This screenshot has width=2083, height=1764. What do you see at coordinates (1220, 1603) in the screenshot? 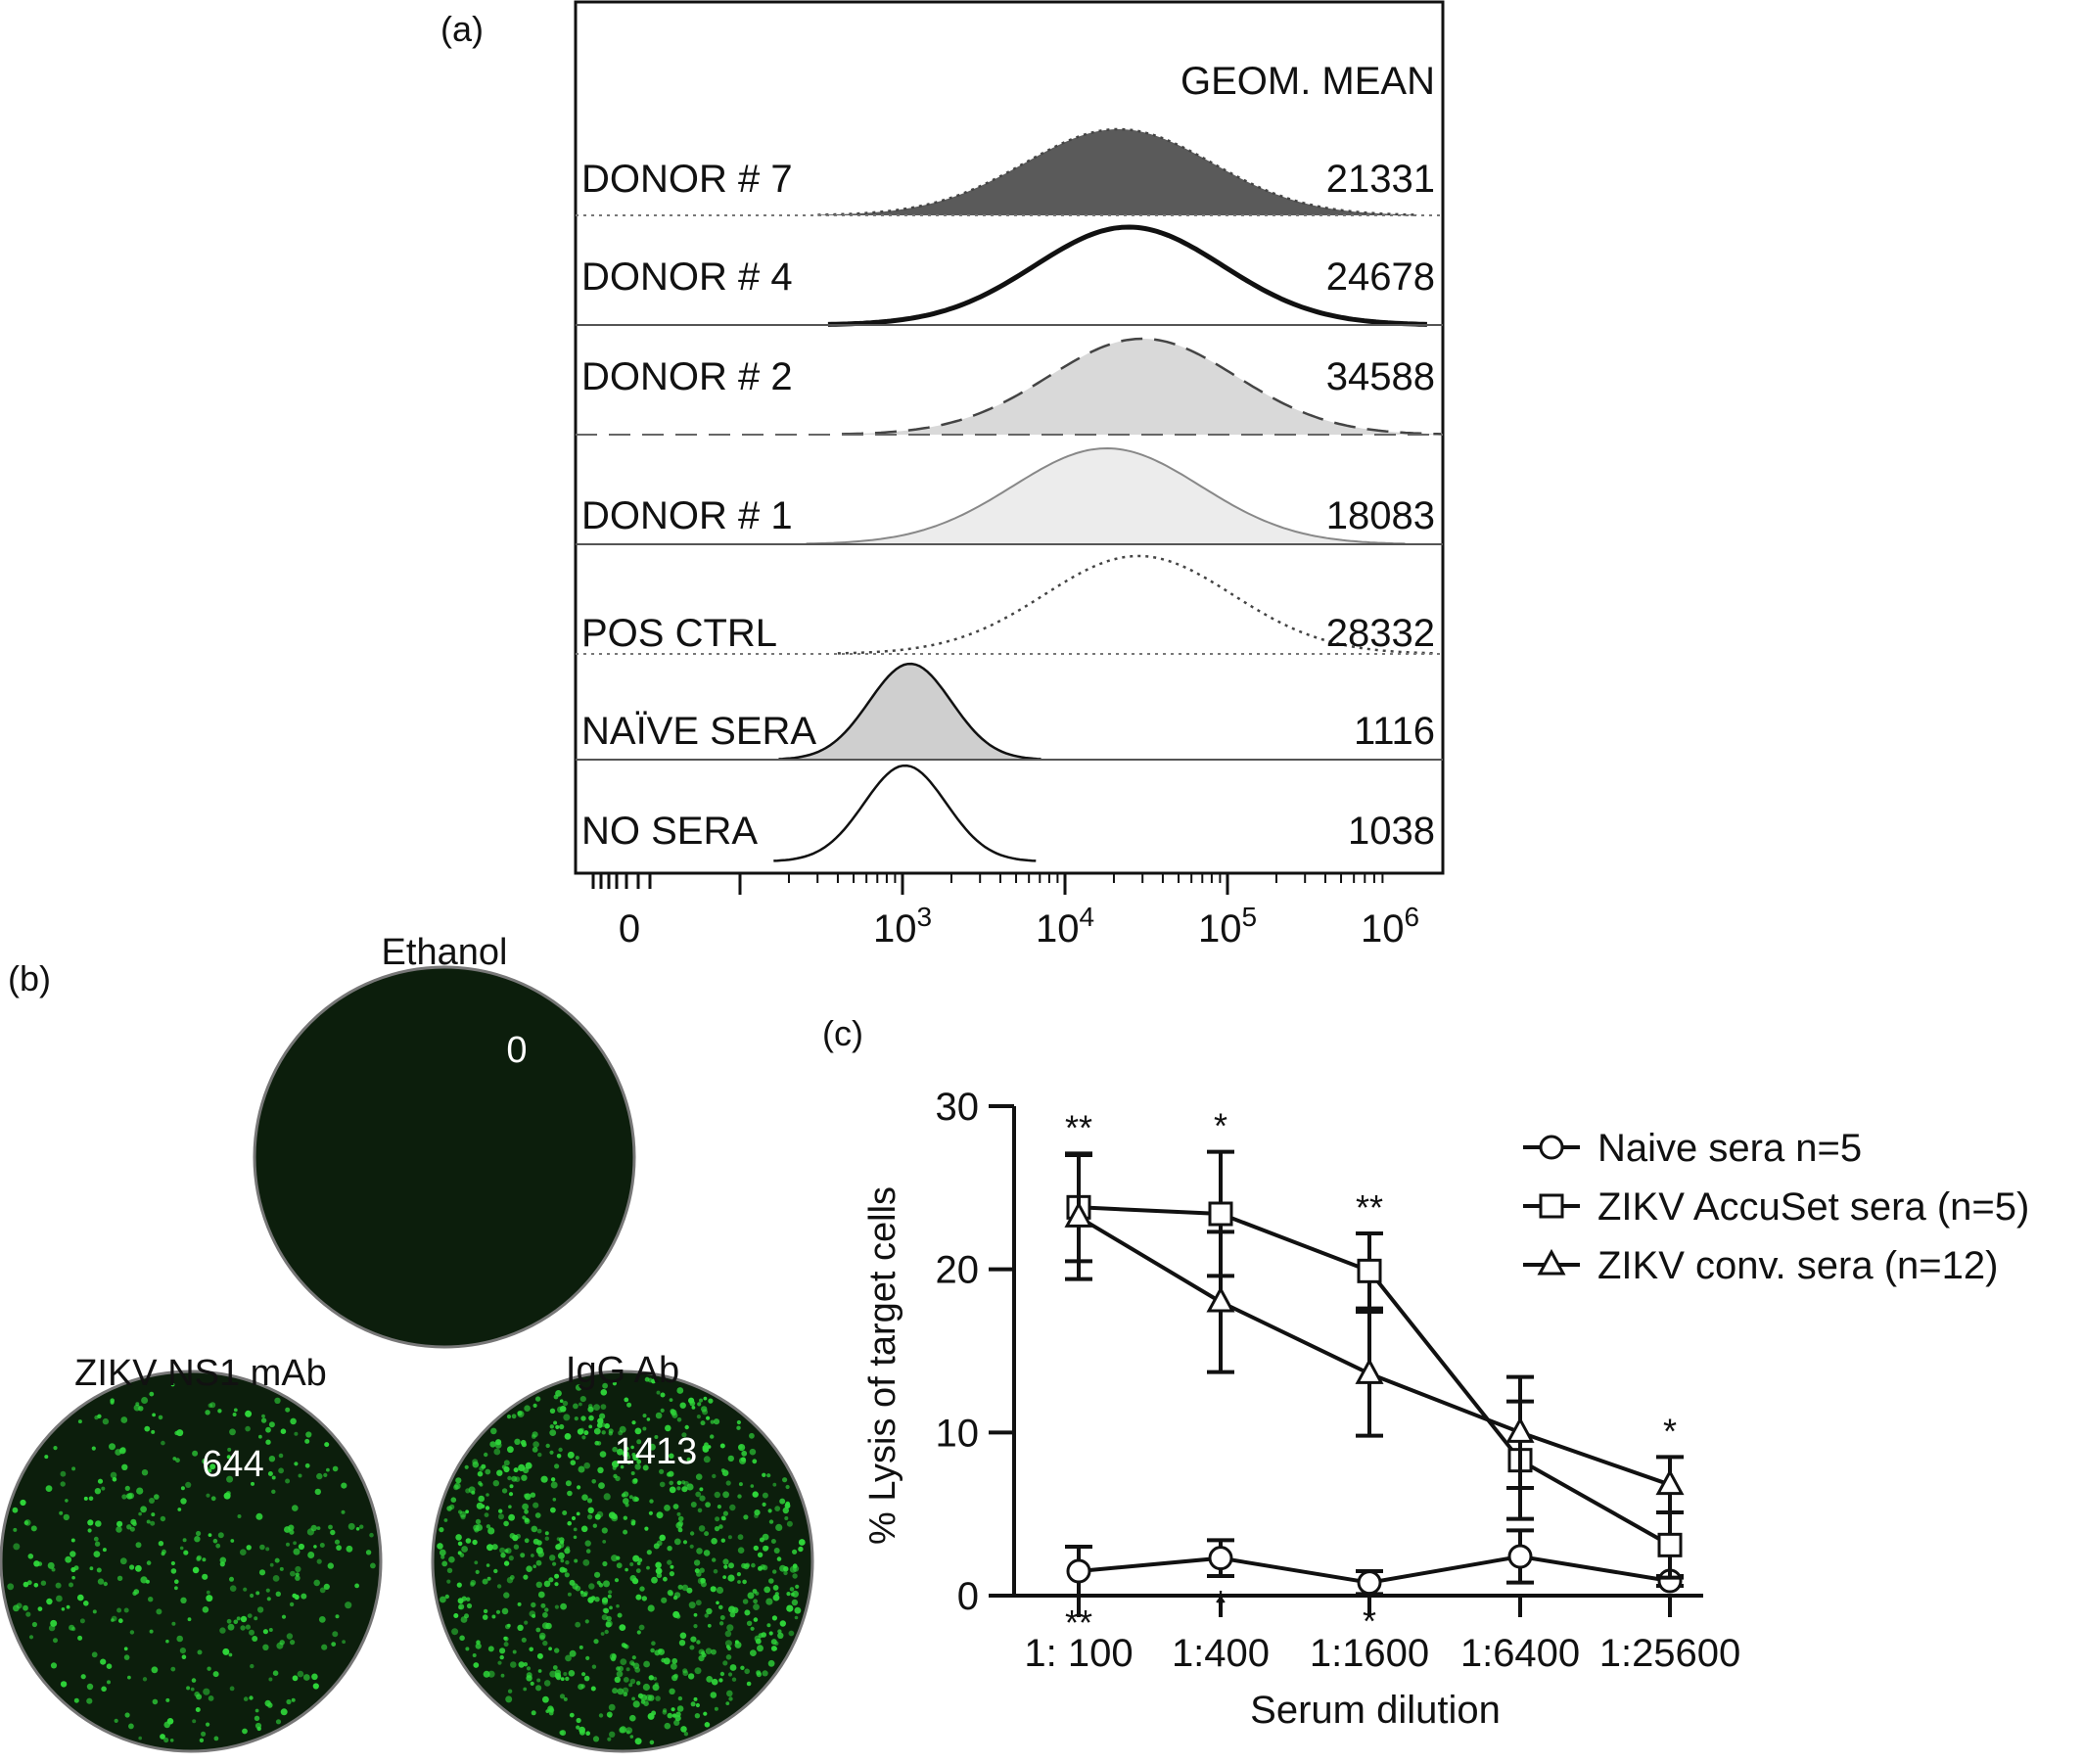
I see `significance-mark: *` at bounding box center [1220, 1603].